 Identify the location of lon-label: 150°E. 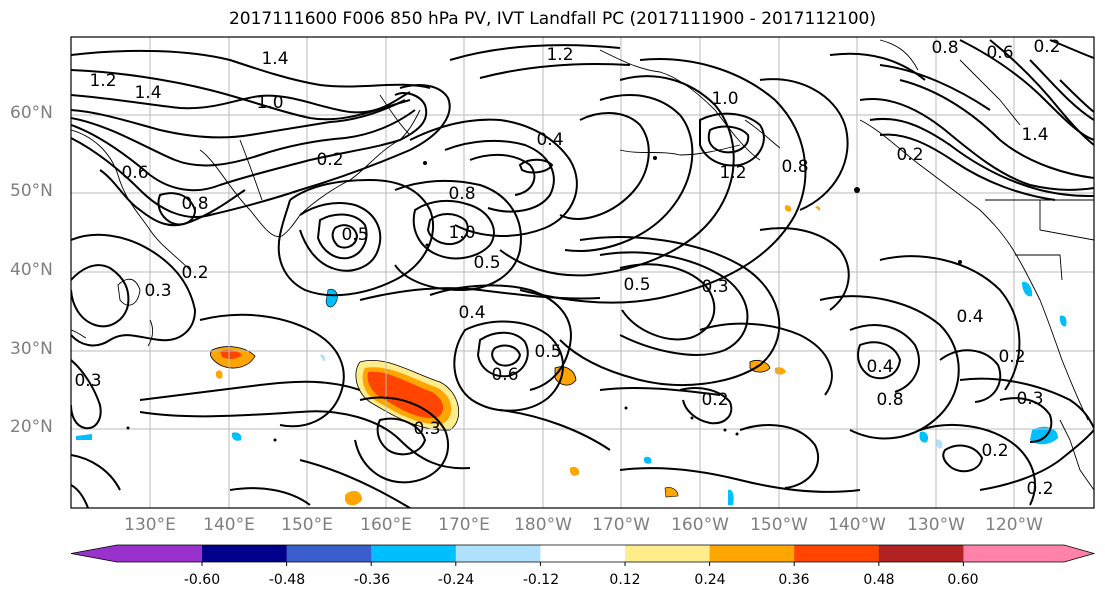
(307, 525).